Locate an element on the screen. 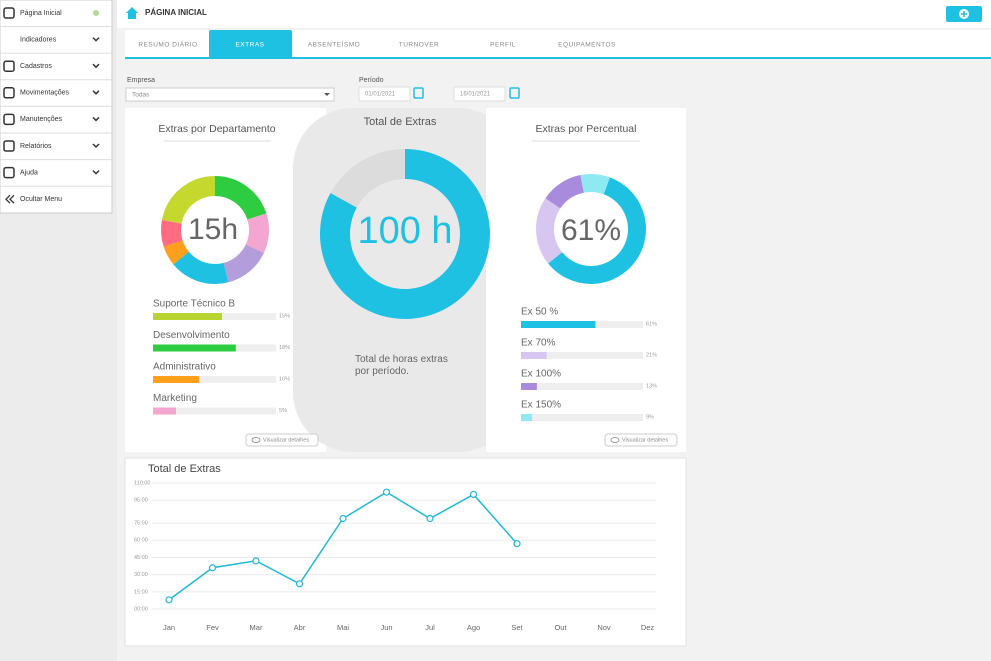 The image size is (991, 661). bar-value: 21% is located at coordinates (651, 355).